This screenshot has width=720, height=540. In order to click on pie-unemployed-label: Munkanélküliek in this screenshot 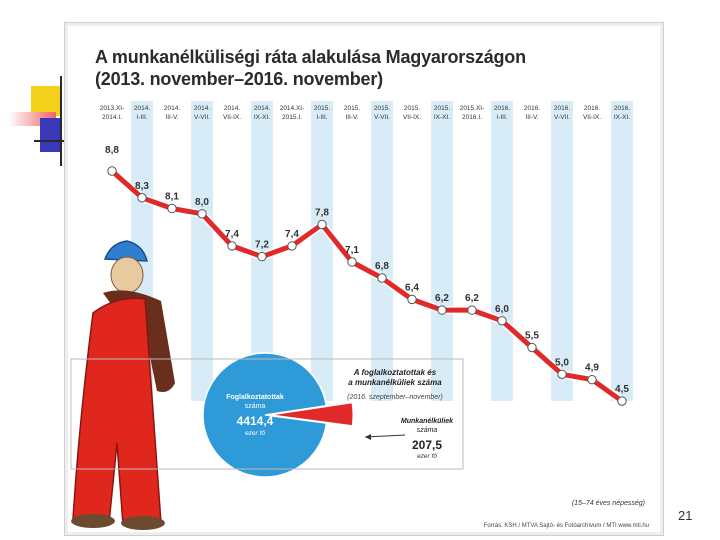, I will do `click(427, 421)`.